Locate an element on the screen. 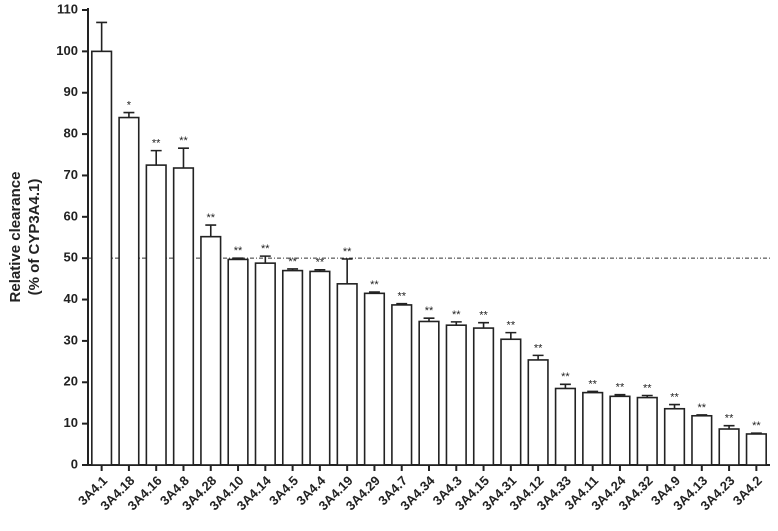 The width and height of the screenshot is (778, 531). y-tick-label: 10 is located at coordinates (71, 422).